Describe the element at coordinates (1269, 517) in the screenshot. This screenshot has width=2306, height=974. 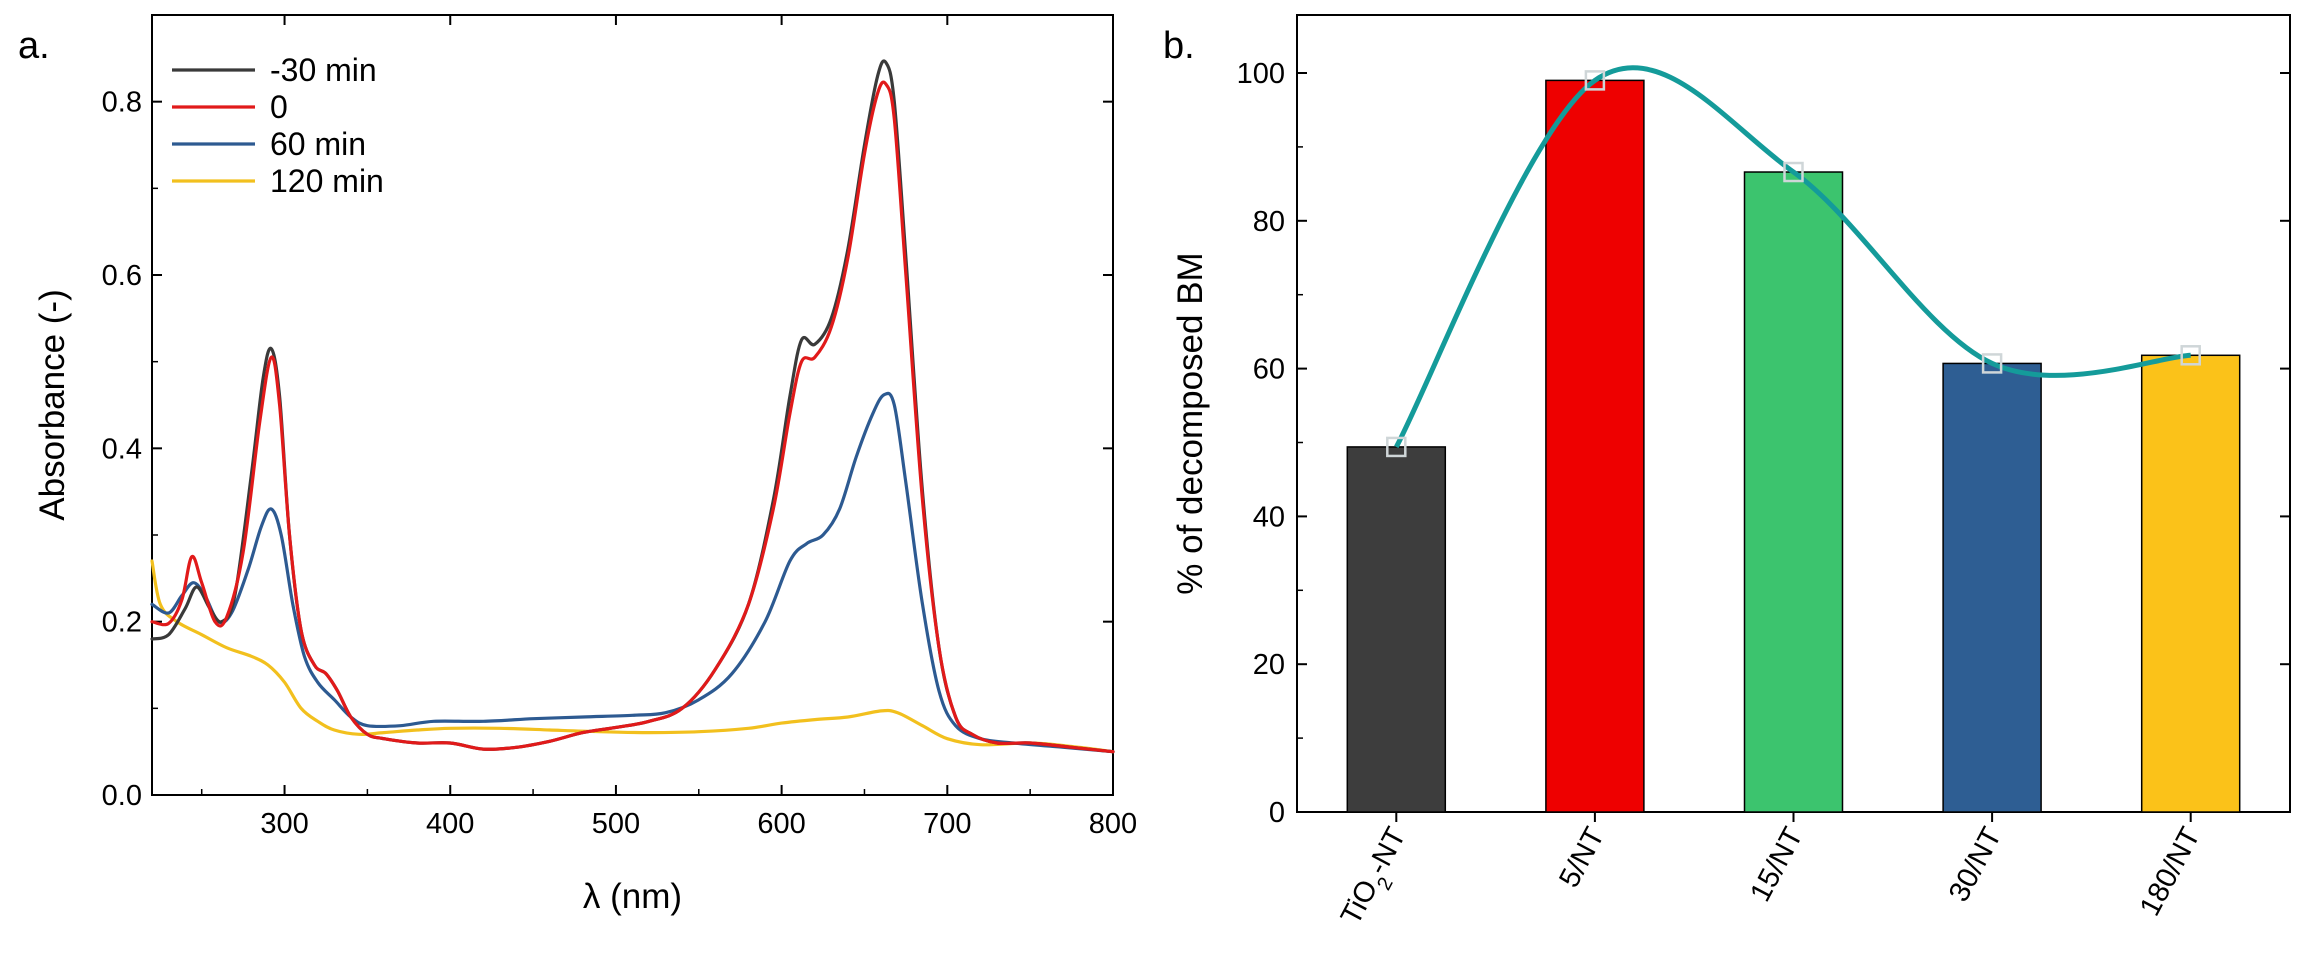
I see `decomposition-y-tick-label: 40` at that location.